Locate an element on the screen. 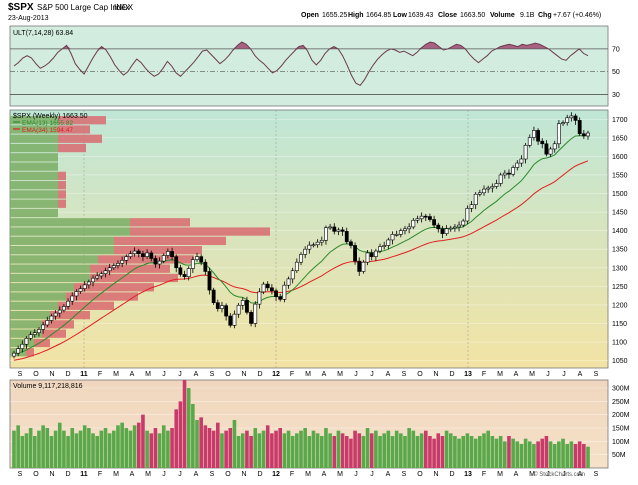 This screenshot has height=485, width=638. price-tick-label-1500: 1500 is located at coordinates (620, 194).